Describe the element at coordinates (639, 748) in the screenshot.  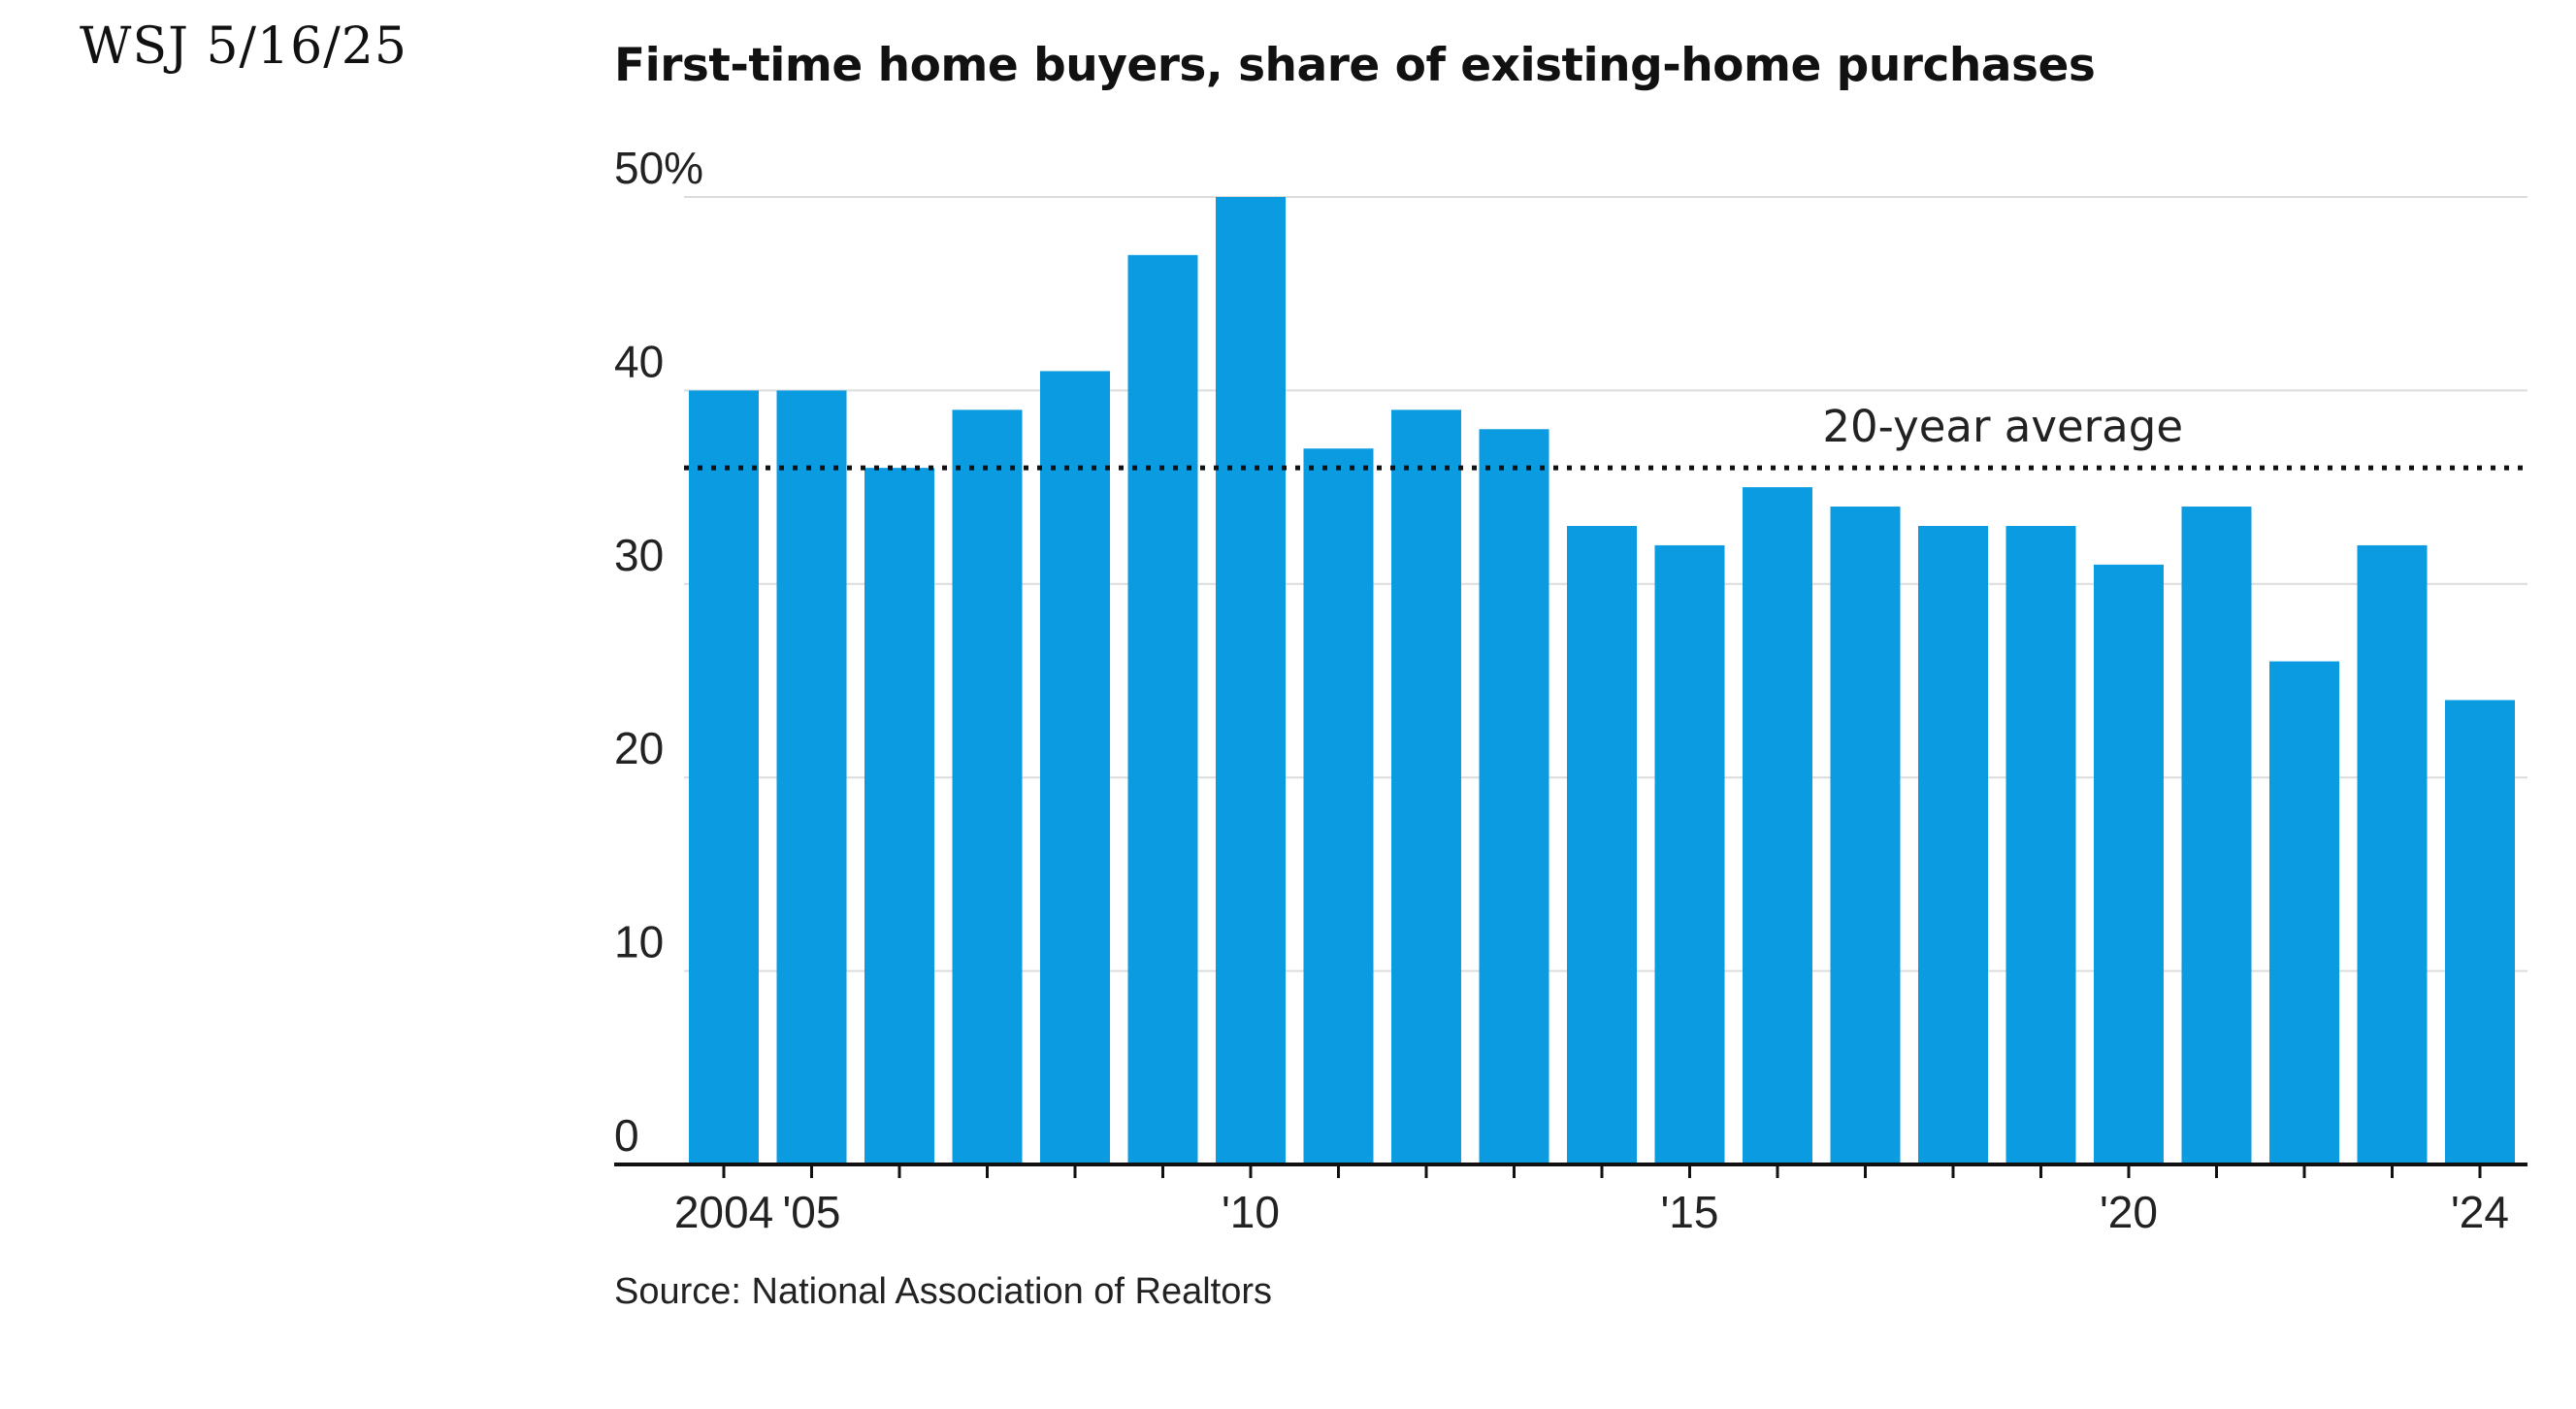
I see `y-tick-label: 20` at that location.